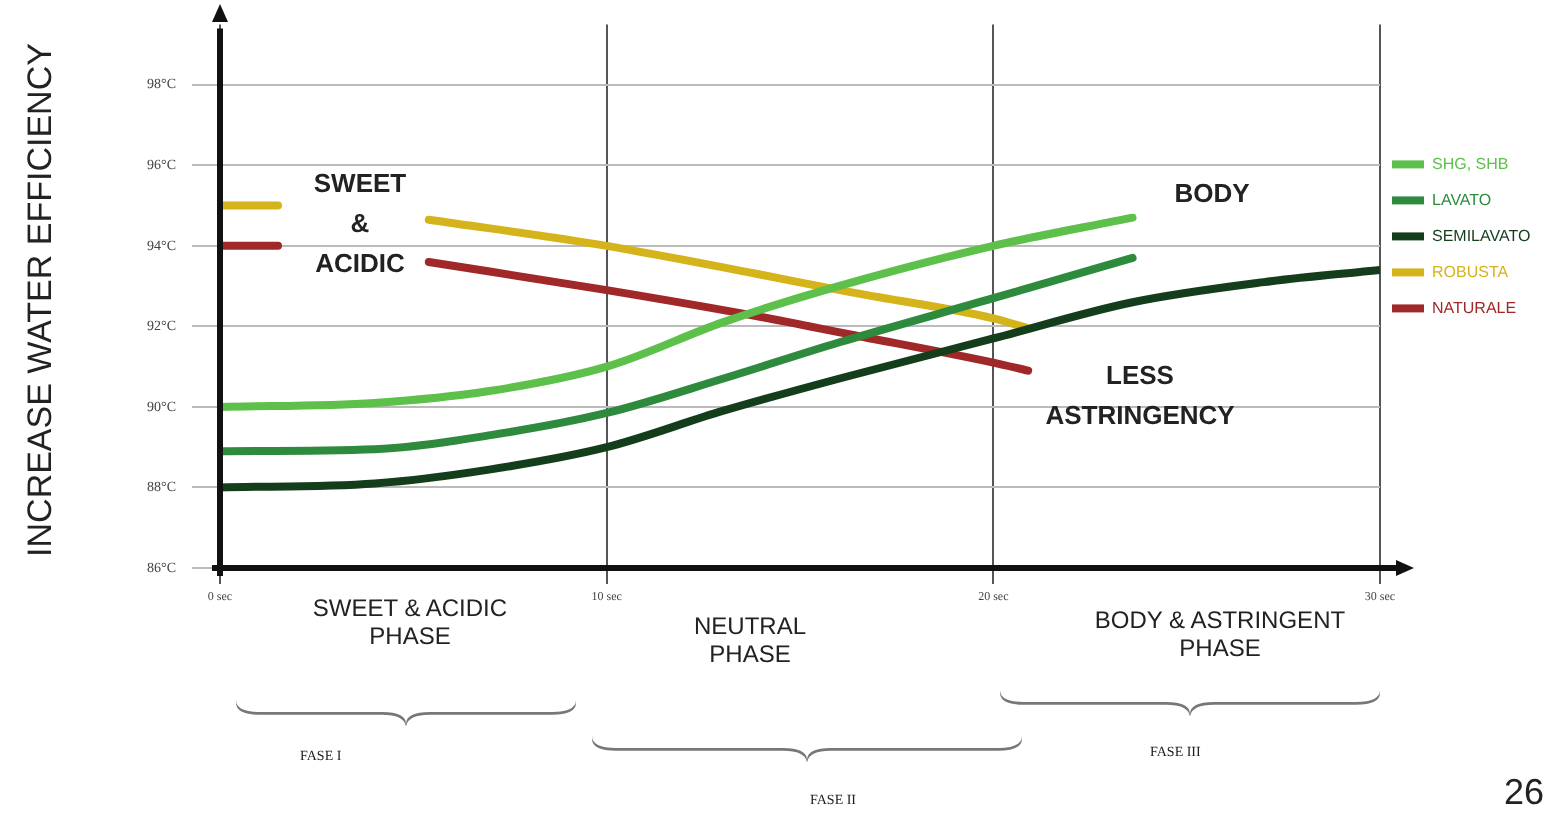  What do you see at coordinates (1481, 235) in the screenshot?
I see `legend-label: SEMILAVATO` at bounding box center [1481, 235].